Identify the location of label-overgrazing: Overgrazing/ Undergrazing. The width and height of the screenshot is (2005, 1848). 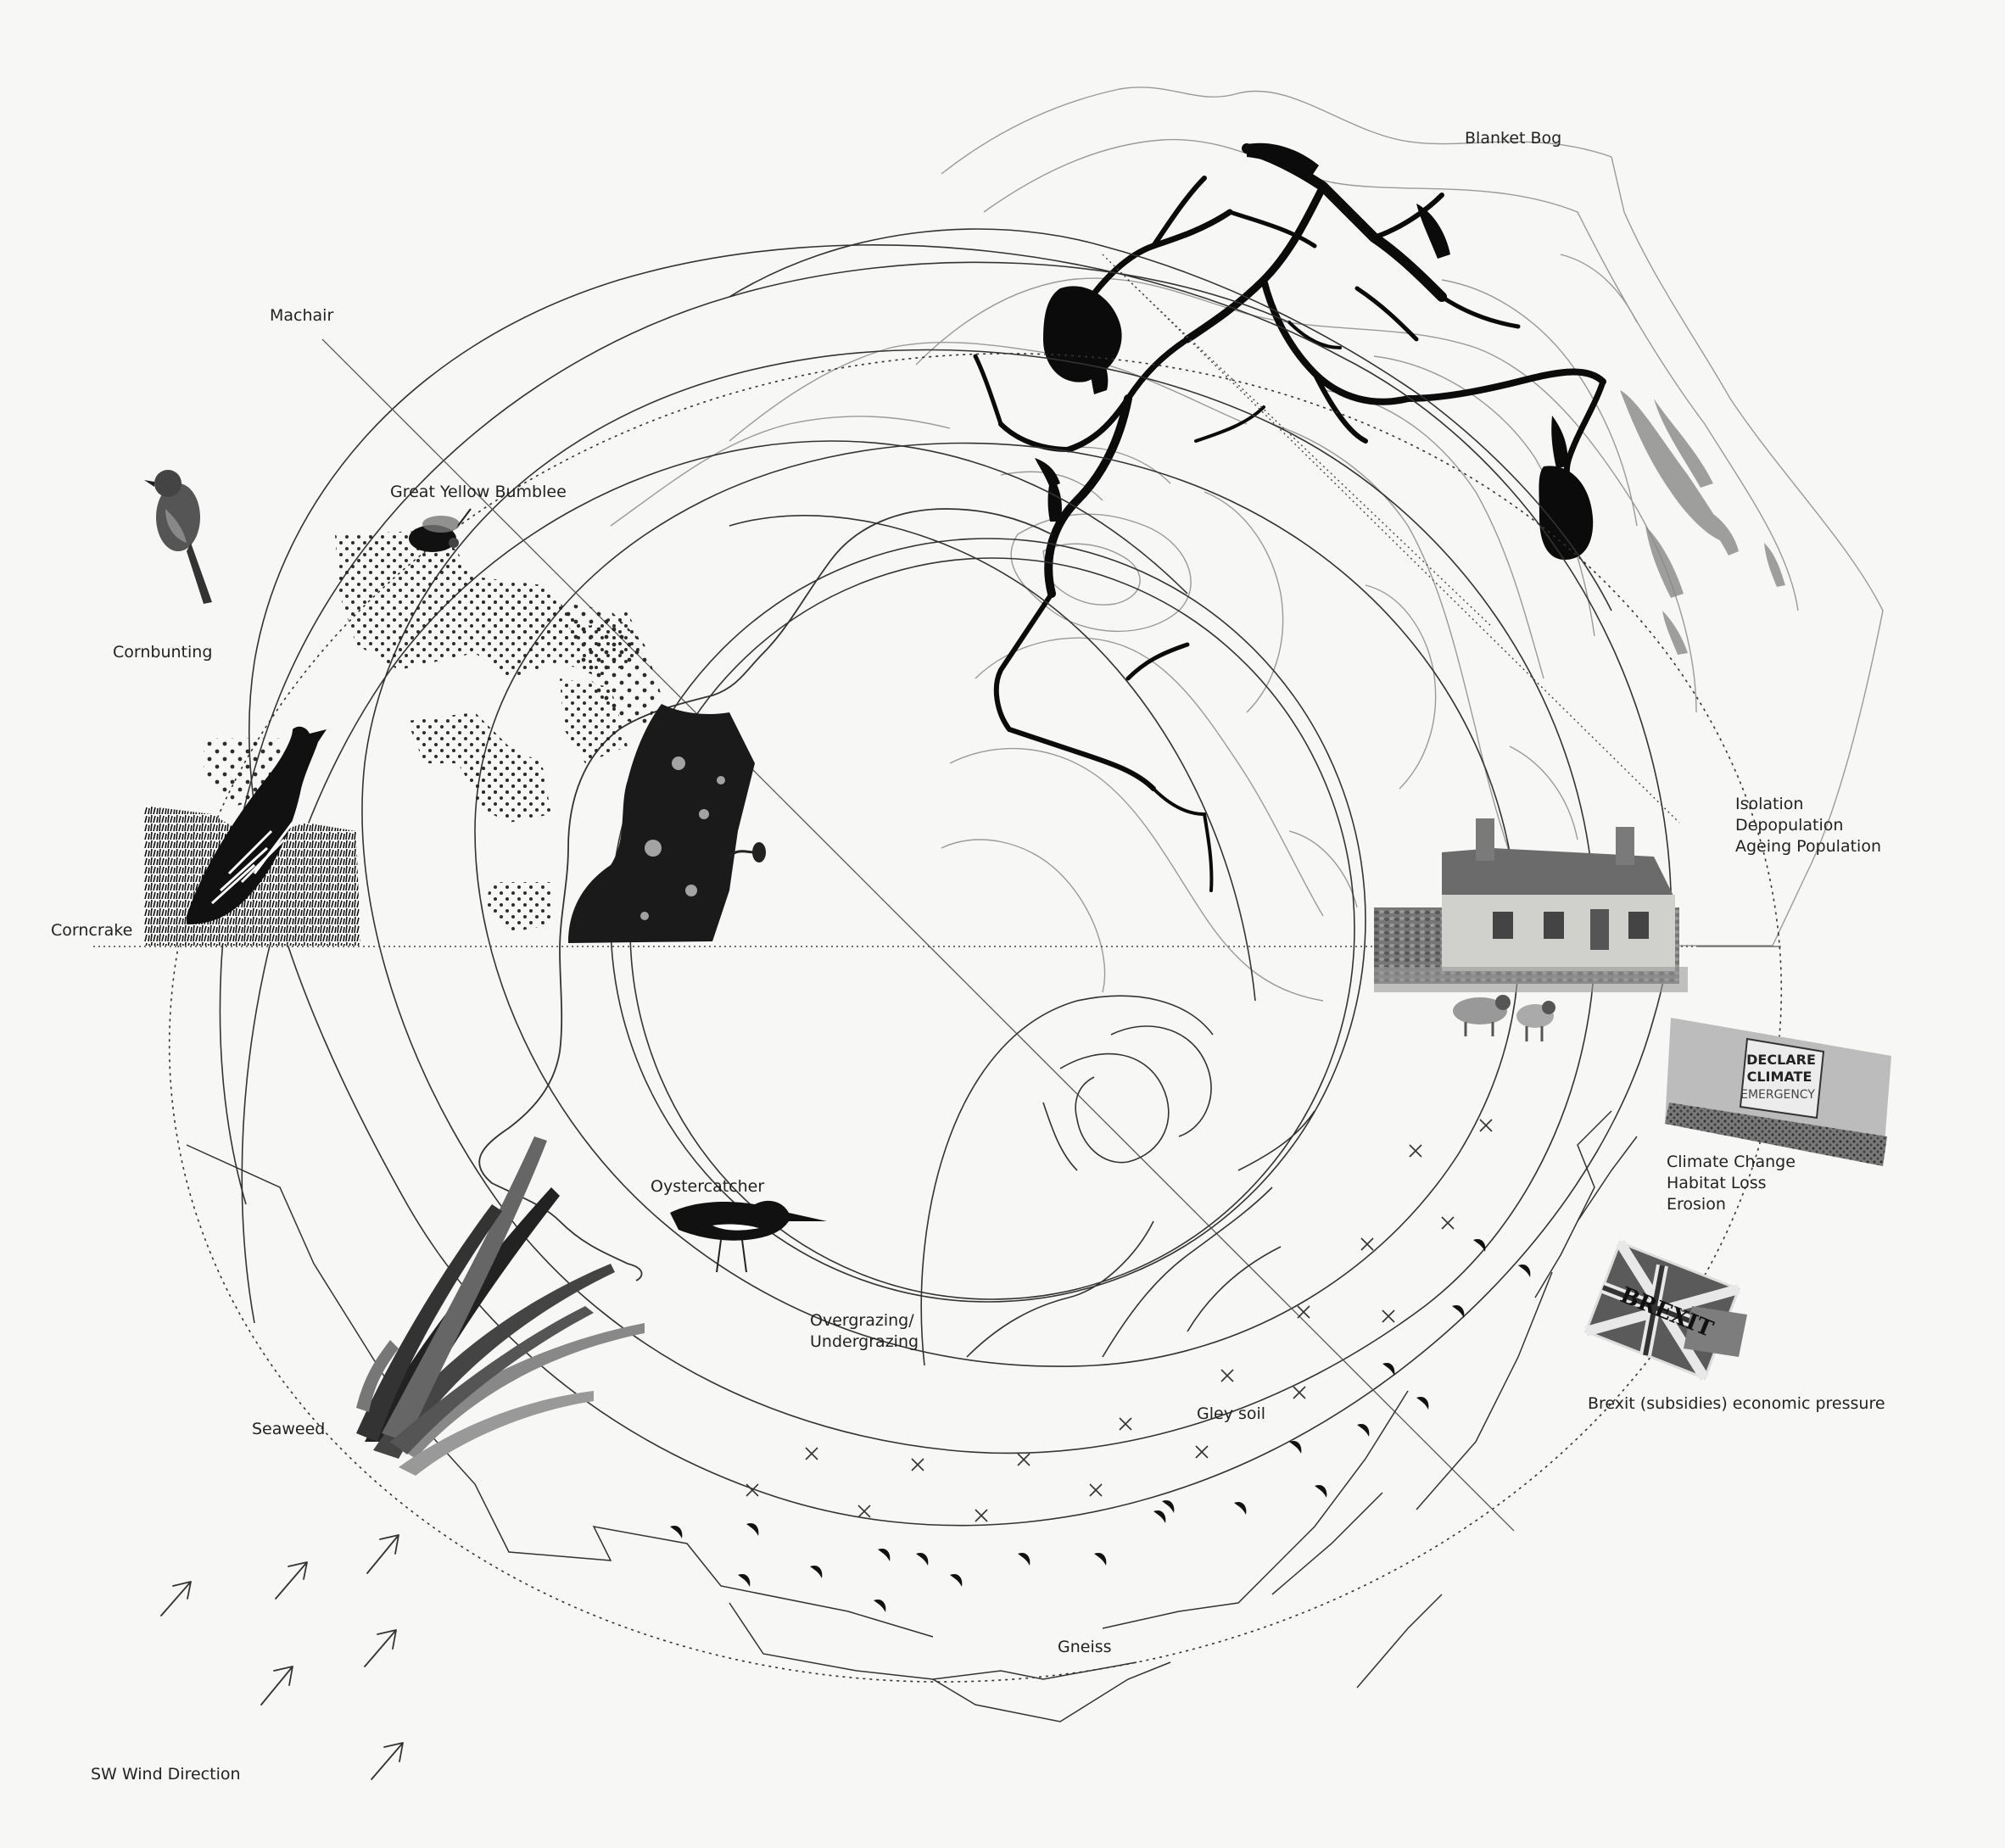
(864, 1332).